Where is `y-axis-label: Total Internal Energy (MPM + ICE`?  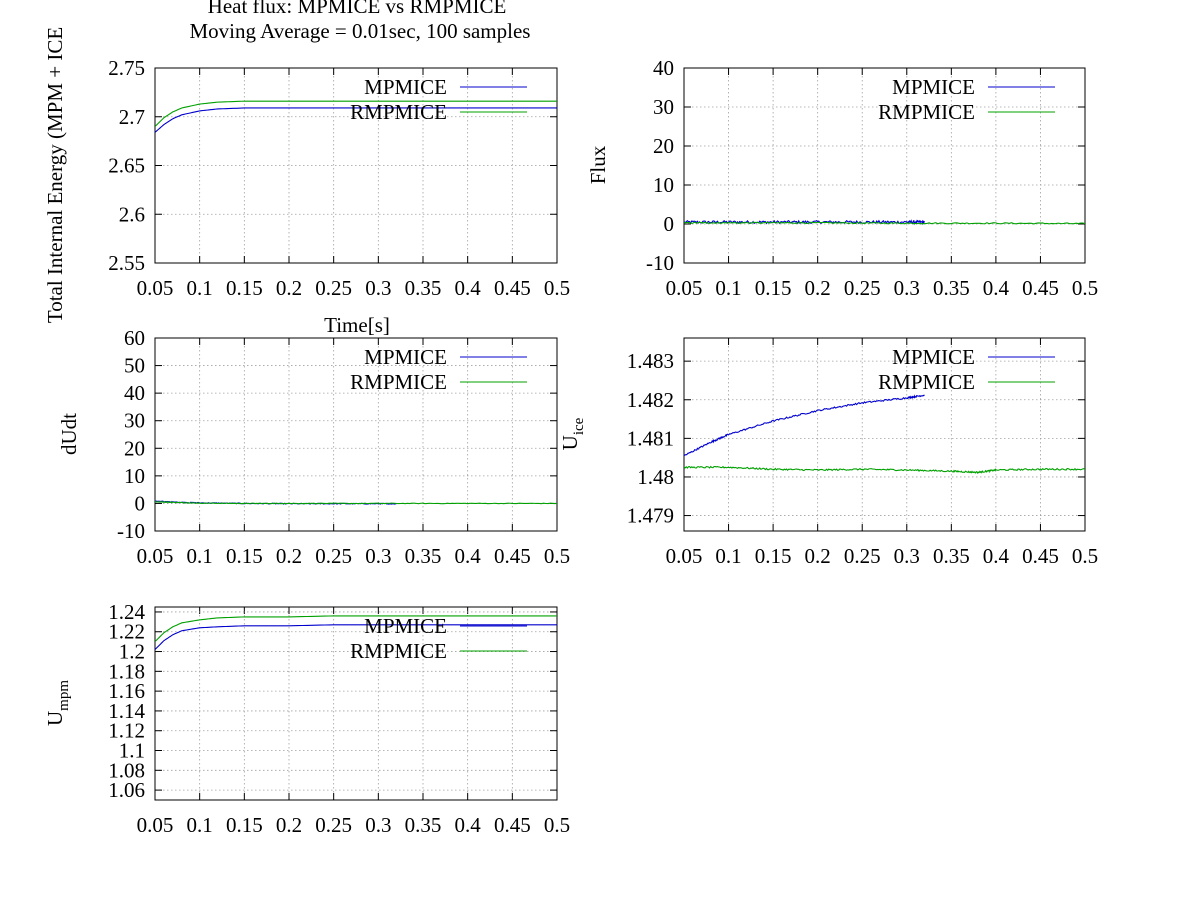 y-axis-label: Total Internal Energy (MPM + ICE is located at coordinates (55, 175).